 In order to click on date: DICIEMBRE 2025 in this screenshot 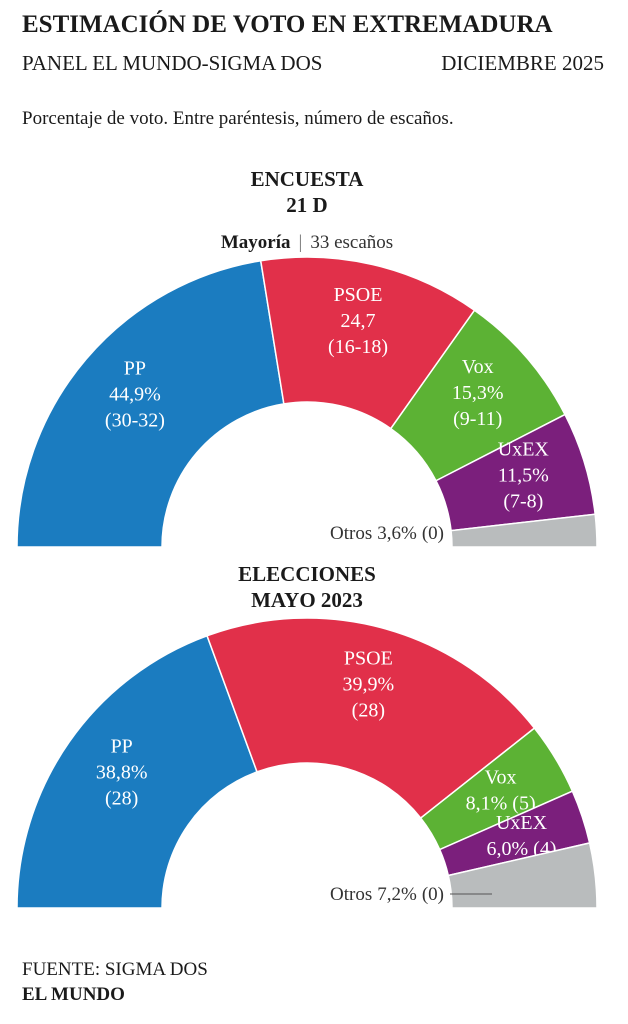, I will do `click(522, 63)`.